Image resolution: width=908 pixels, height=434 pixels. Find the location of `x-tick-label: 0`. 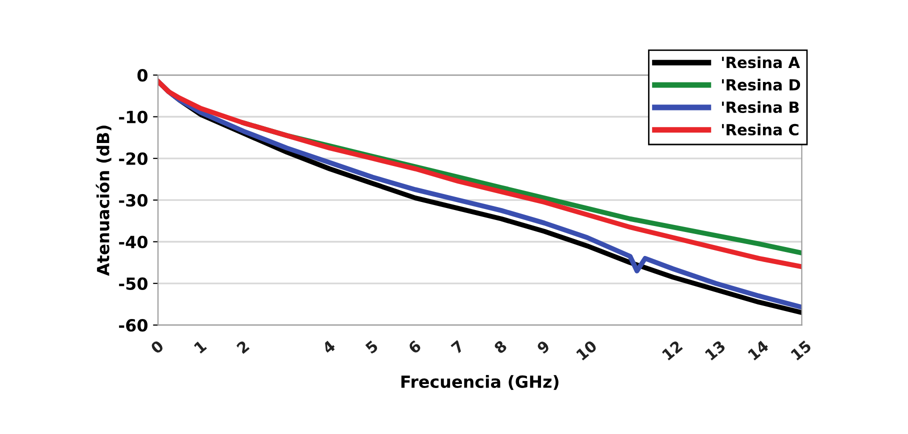

x-tick-label: 0 is located at coordinates (157, 347).